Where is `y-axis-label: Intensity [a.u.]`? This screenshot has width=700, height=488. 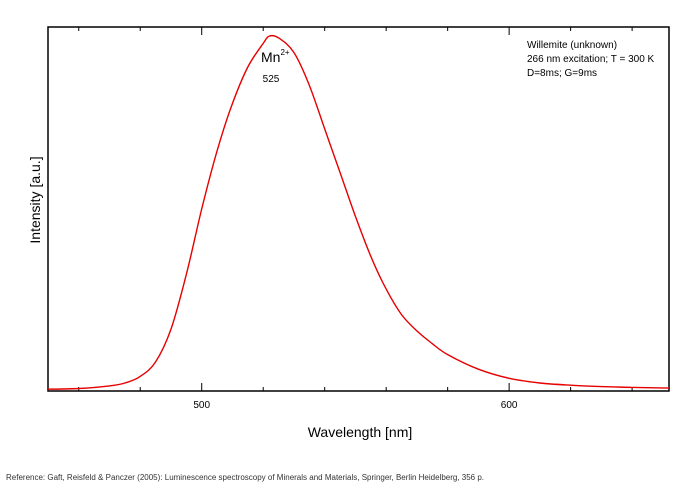
y-axis-label: Intensity [a.u.] is located at coordinates (35, 199).